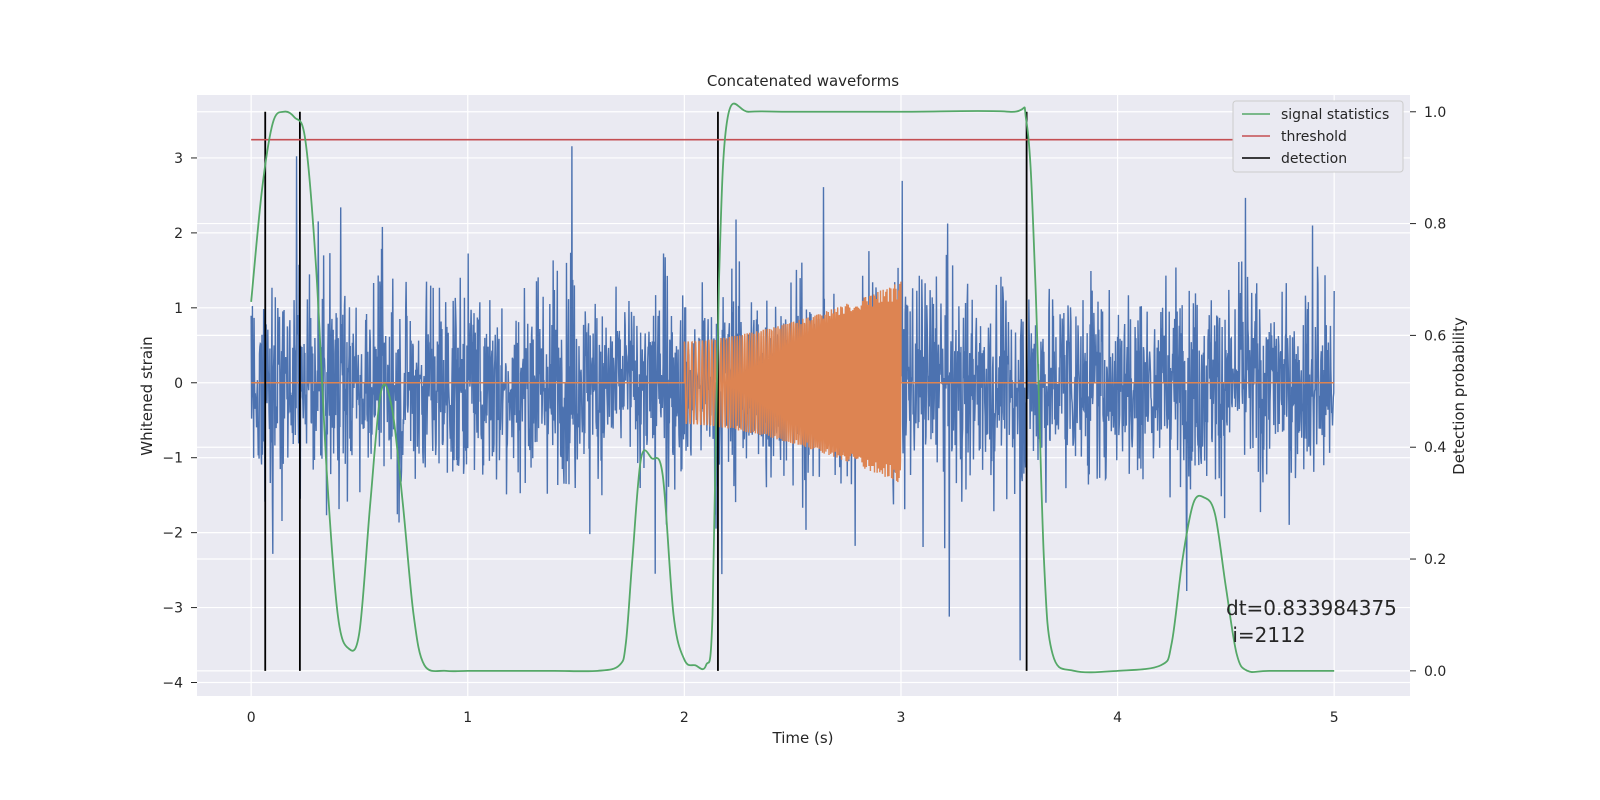 Image resolution: width=1600 pixels, height=800 pixels. I want to click on x-tick-label: 2, so click(684, 718).